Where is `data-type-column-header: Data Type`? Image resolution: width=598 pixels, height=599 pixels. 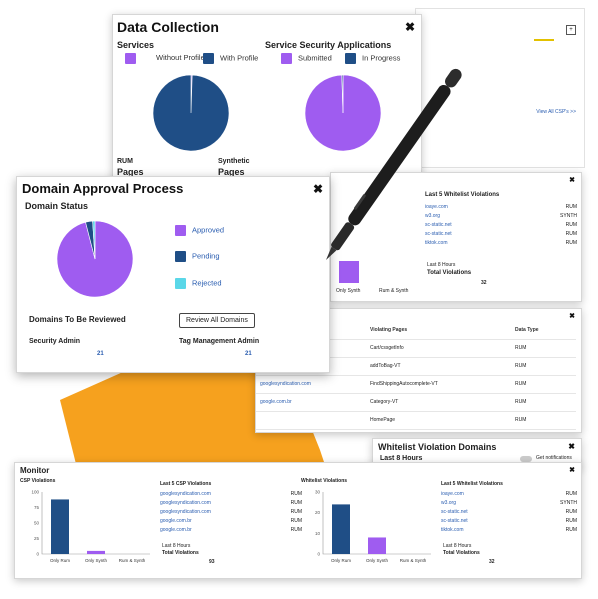
data-type-column-header: Data Type is located at coordinates (543, 330).